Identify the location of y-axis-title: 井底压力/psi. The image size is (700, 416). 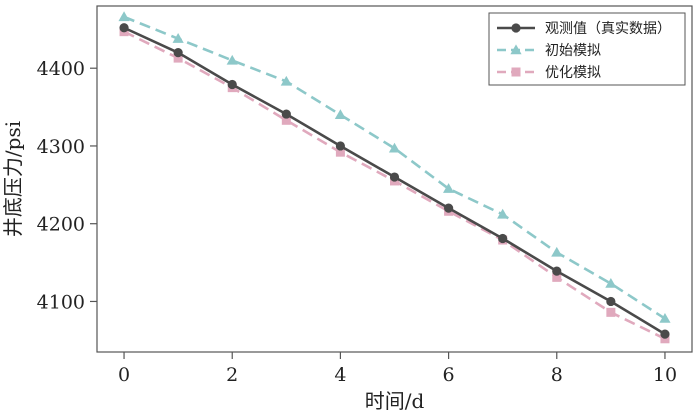
(13, 179).